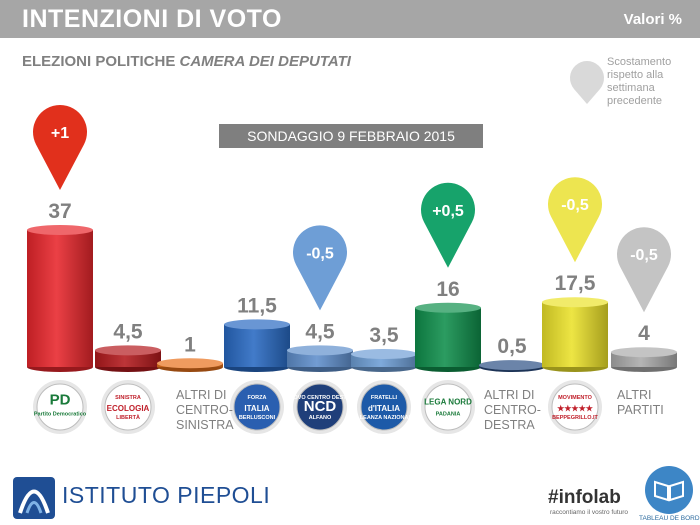 This screenshot has height=525, width=700. What do you see at coordinates (128, 398) in the screenshot?
I see `logo-text: SINISTRA` at bounding box center [128, 398].